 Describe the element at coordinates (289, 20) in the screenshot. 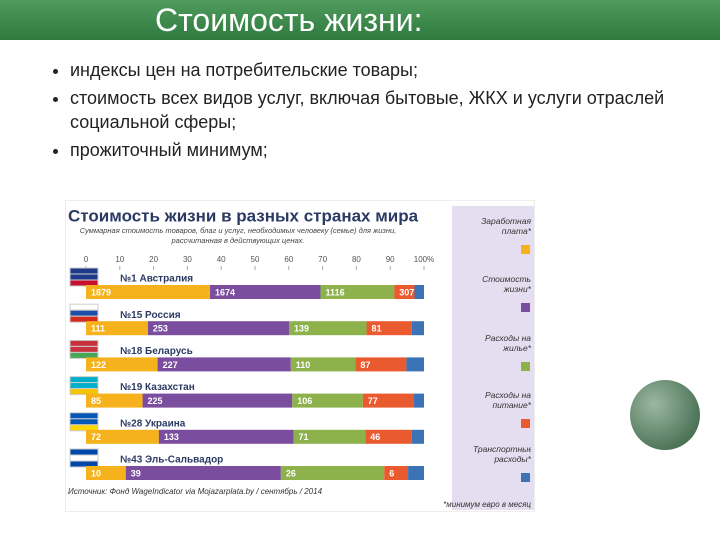

I see `slide-title: Стоимость жизни:` at that location.